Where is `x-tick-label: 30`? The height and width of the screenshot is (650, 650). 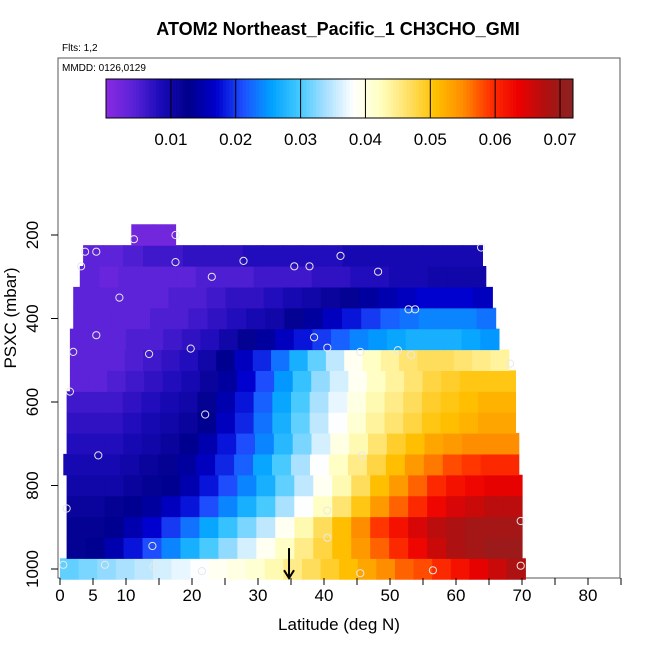 x-tick-label: 30 is located at coordinates (258, 595).